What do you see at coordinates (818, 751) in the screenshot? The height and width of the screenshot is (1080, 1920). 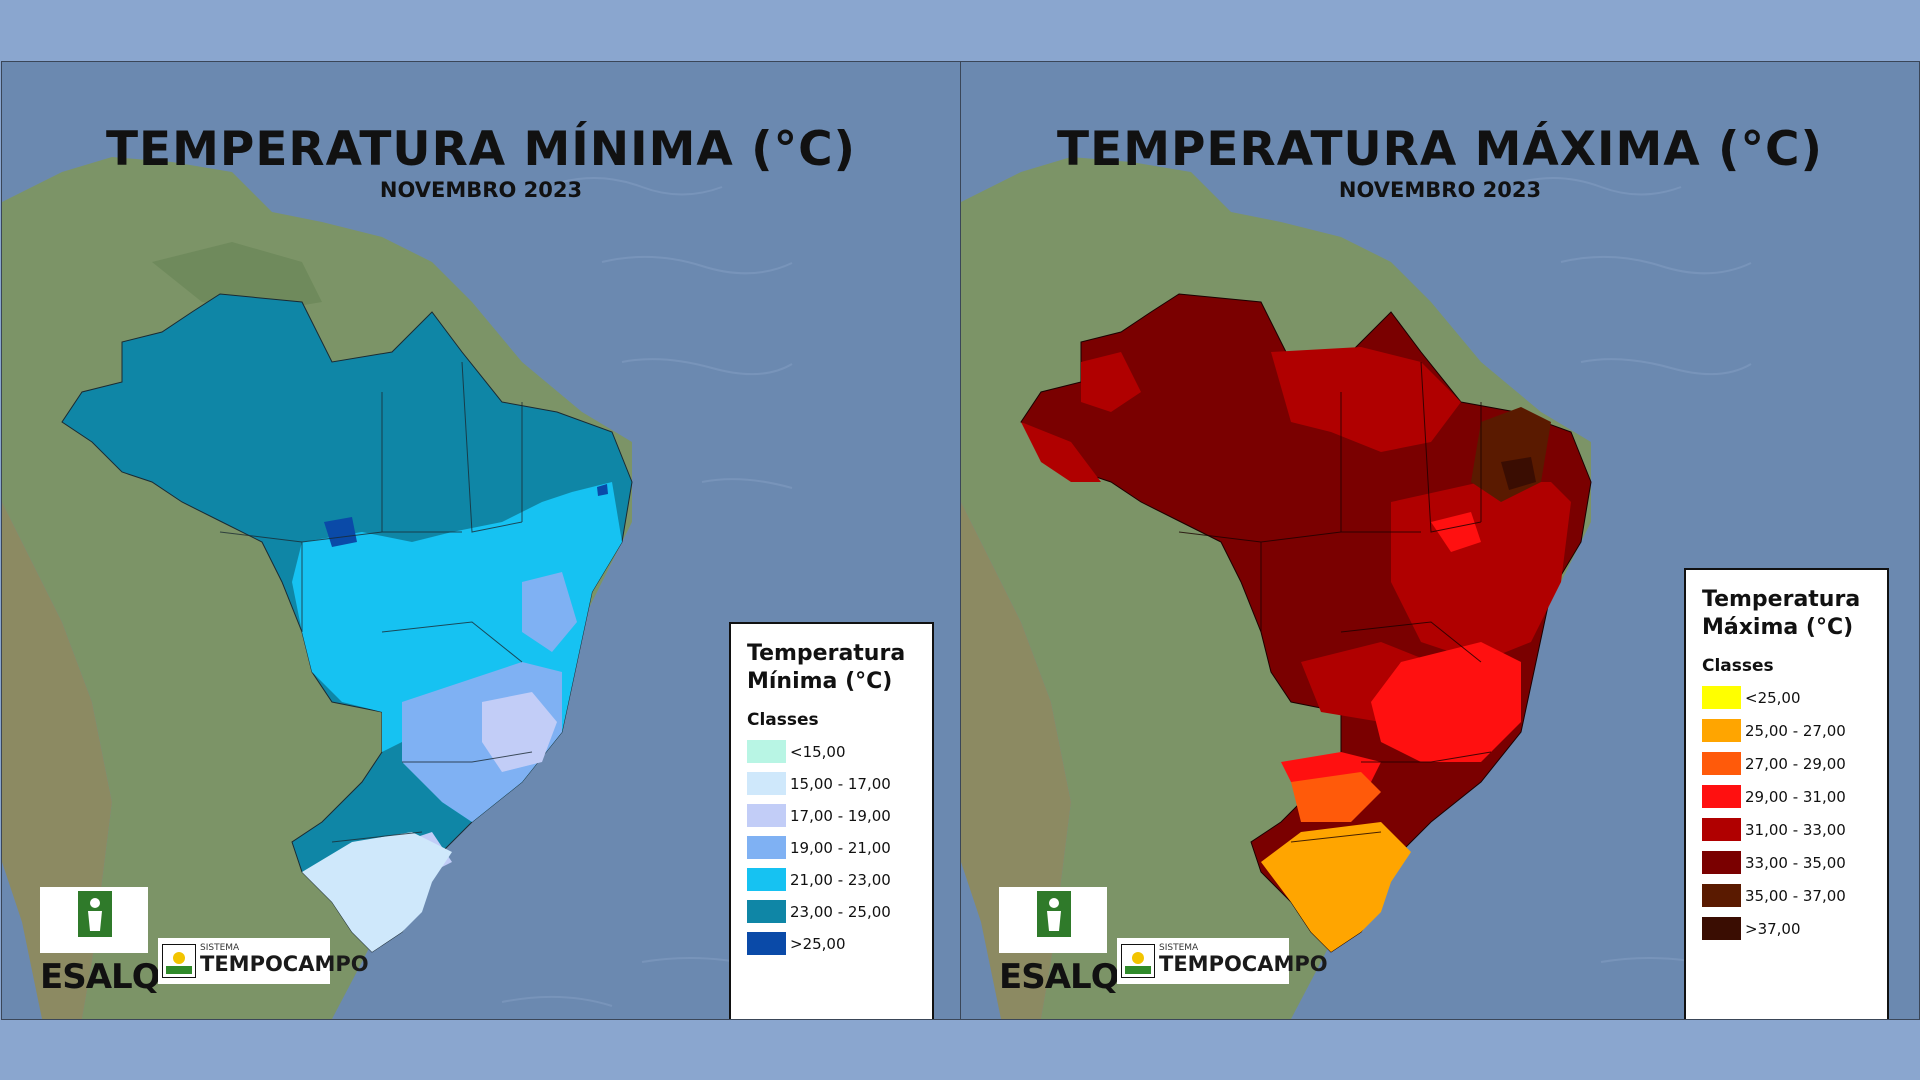 I see `legend-label: <15,00` at bounding box center [818, 751].